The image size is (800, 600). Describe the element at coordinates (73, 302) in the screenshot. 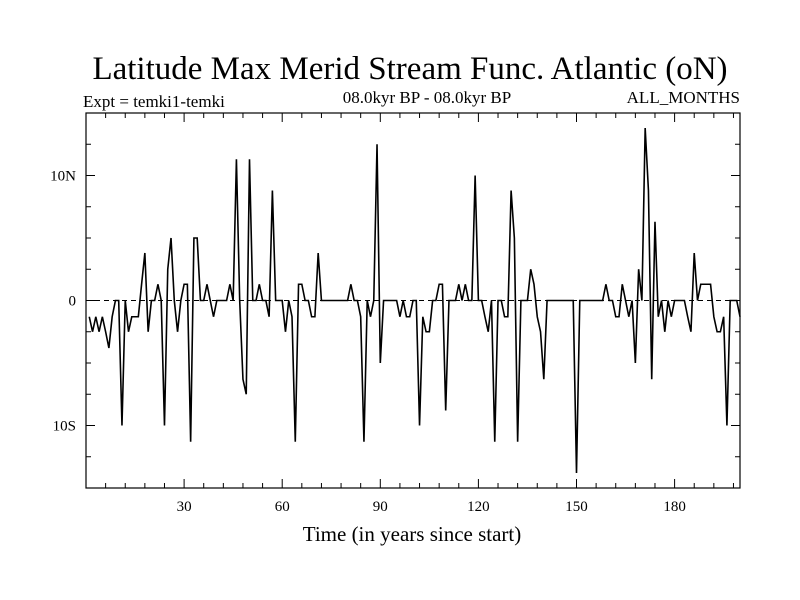

I see `y-tick-label: 0` at that location.